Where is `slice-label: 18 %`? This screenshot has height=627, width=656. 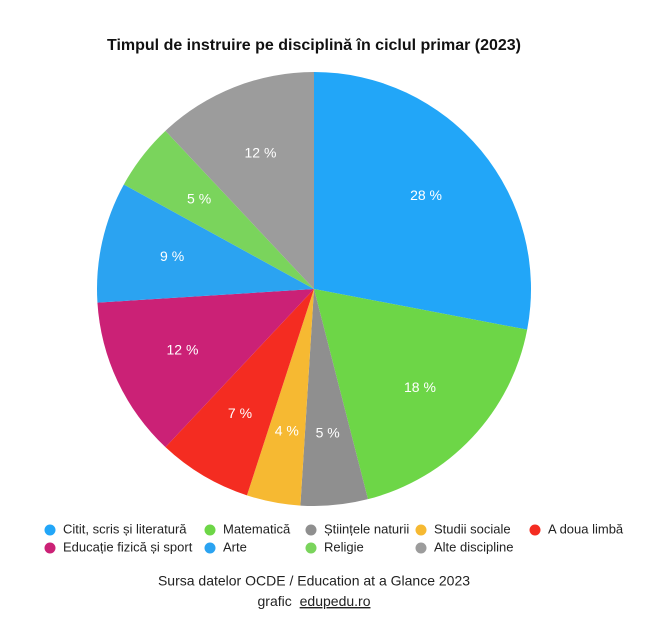 slice-label: 18 % is located at coordinates (420, 387).